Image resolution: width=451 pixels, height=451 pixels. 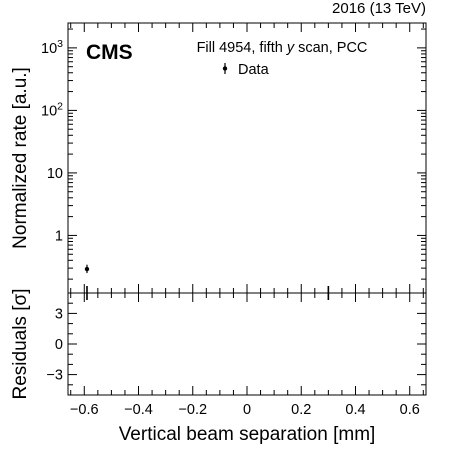 What do you see at coordinates (59, 345) in the screenshot?
I see `residual-tick-label: 0` at bounding box center [59, 345].